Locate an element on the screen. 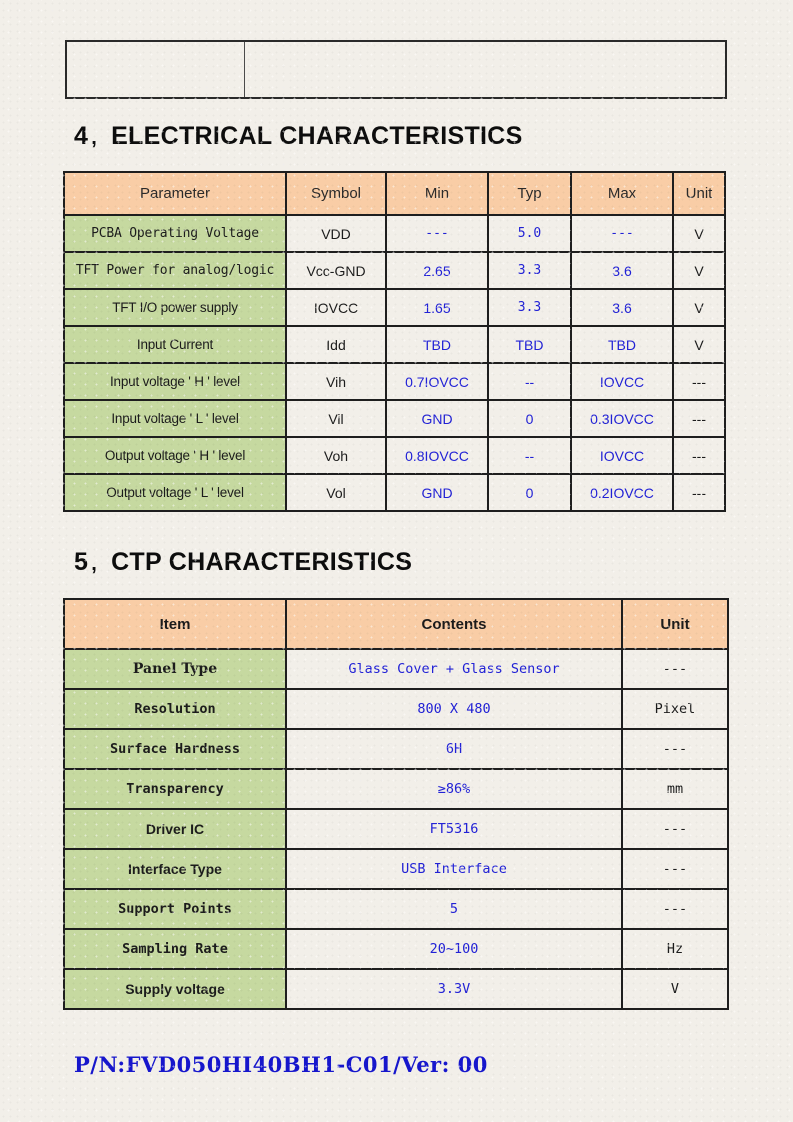 The image size is (793, 1122). symbol-cell: VDD is located at coordinates (336, 233).